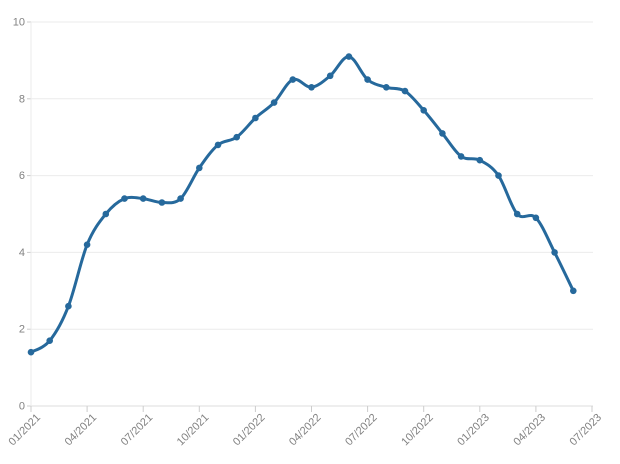 The height and width of the screenshot is (464, 620). Describe the element at coordinates (25, 430) in the screenshot. I see `x-tick-label: 01/2021` at that location.